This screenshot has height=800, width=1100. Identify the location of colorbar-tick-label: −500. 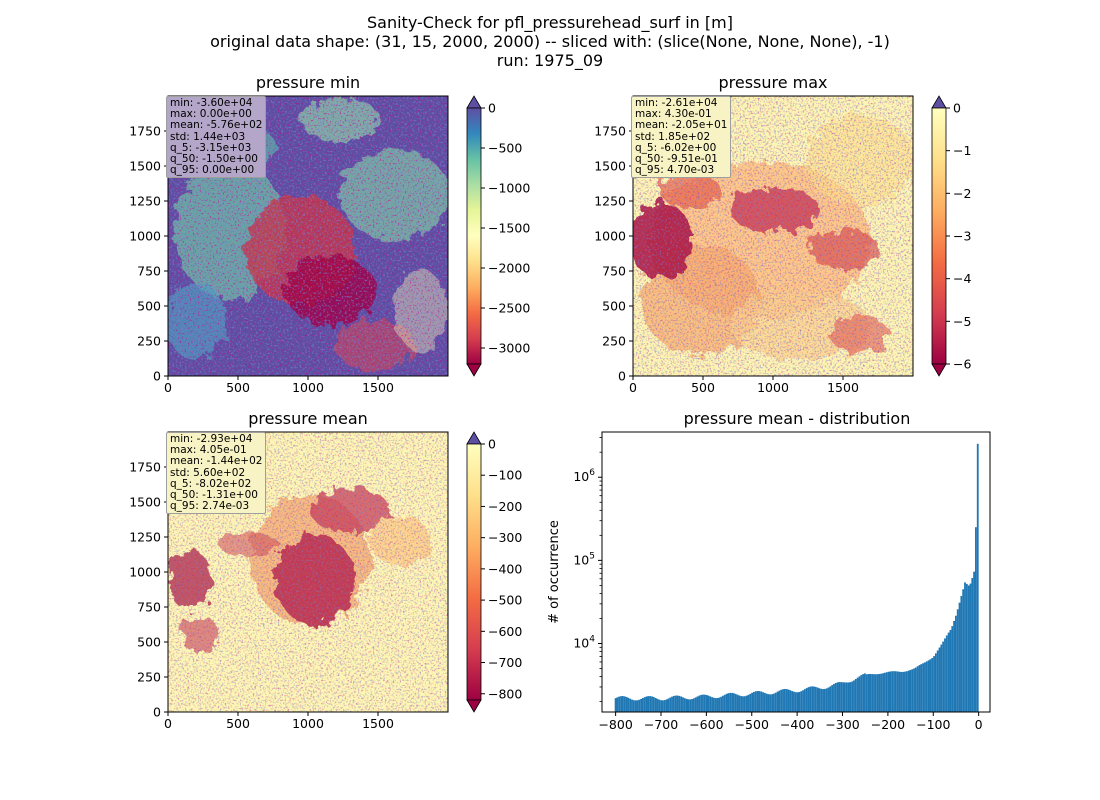
(505, 600).